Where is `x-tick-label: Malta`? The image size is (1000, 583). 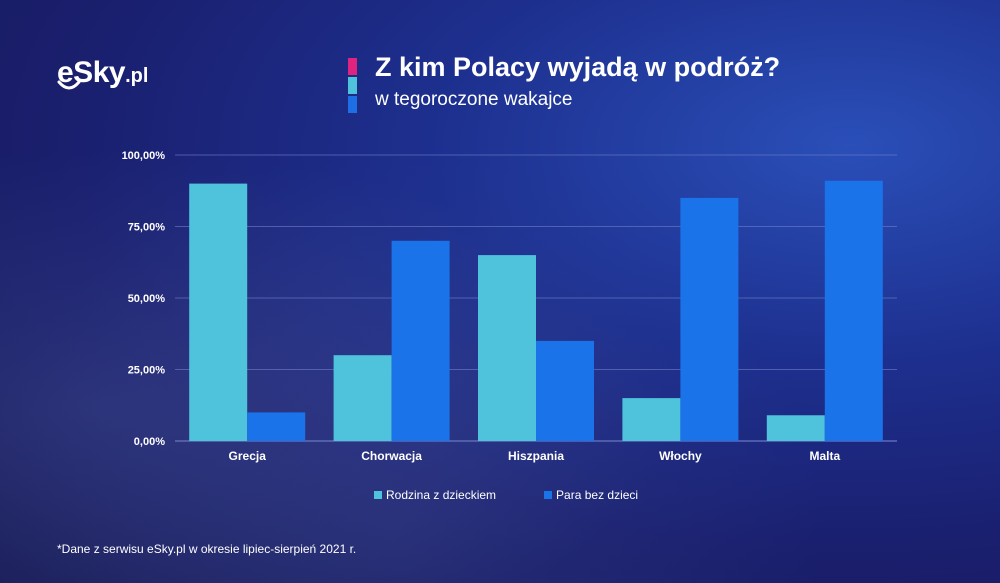
x-tick-label: Malta is located at coordinates (824, 456).